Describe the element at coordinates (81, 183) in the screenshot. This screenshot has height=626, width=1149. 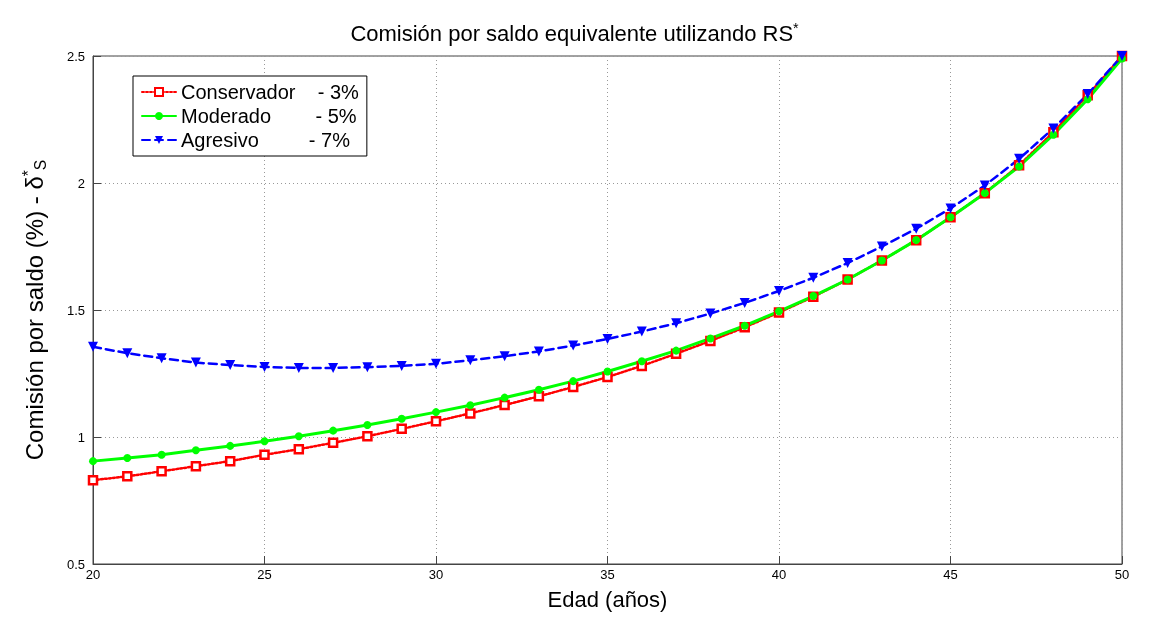
I see `y-tick-label: 2` at that location.